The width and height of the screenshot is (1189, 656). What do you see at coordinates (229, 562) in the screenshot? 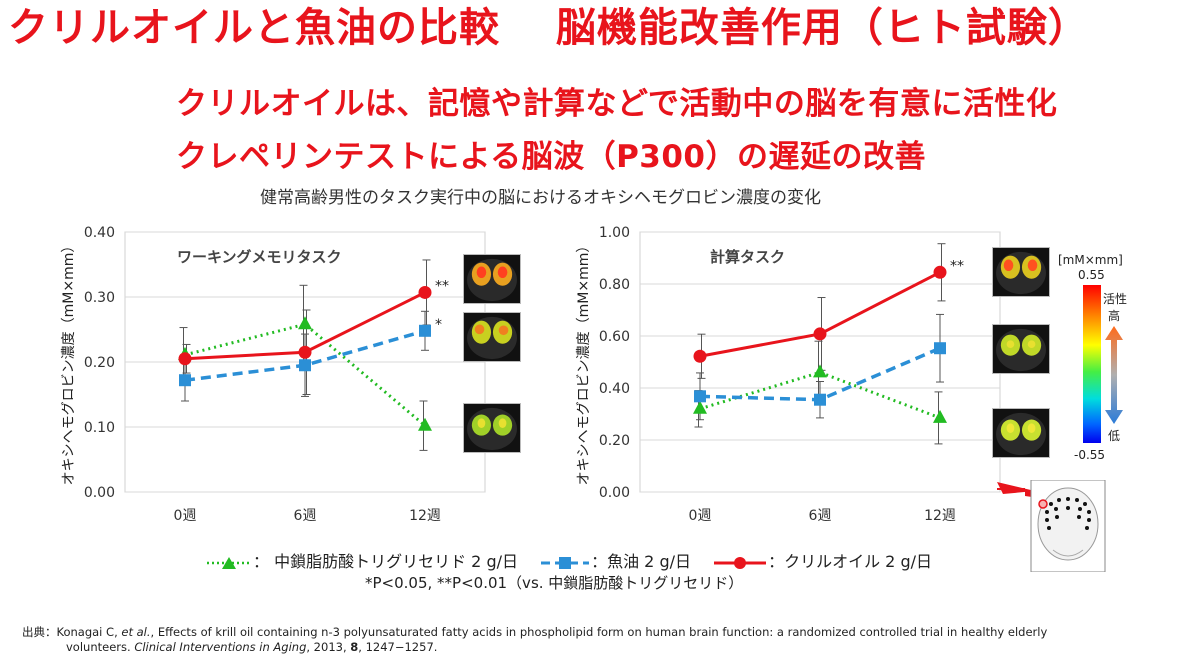
I see `legend-mct-swatch` at bounding box center [229, 562].